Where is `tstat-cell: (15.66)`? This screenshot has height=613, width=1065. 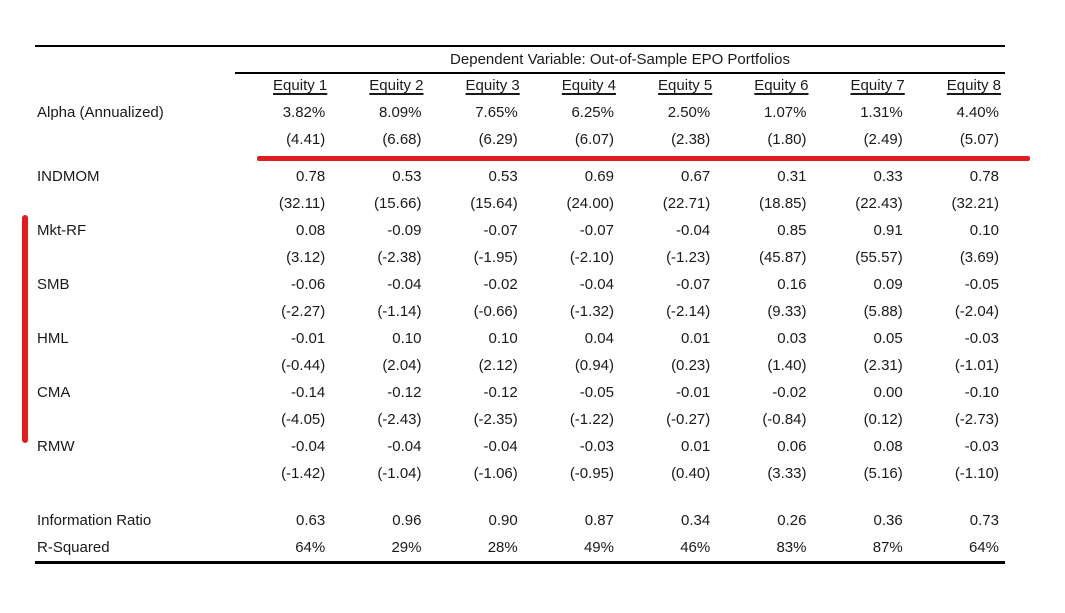
tstat-cell: (15.66) is located at coordinates (397, 203).